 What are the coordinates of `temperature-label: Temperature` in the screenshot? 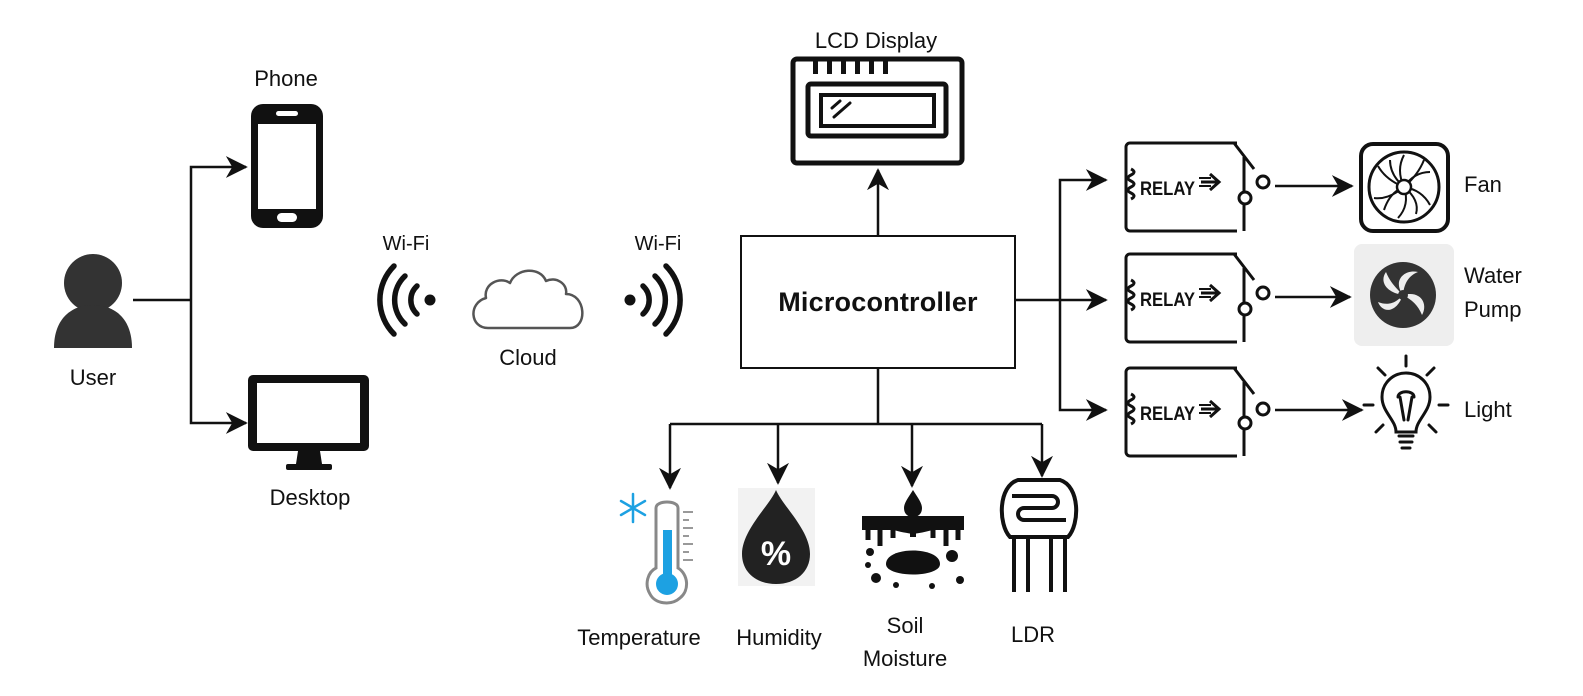 It's located at (639, 637).